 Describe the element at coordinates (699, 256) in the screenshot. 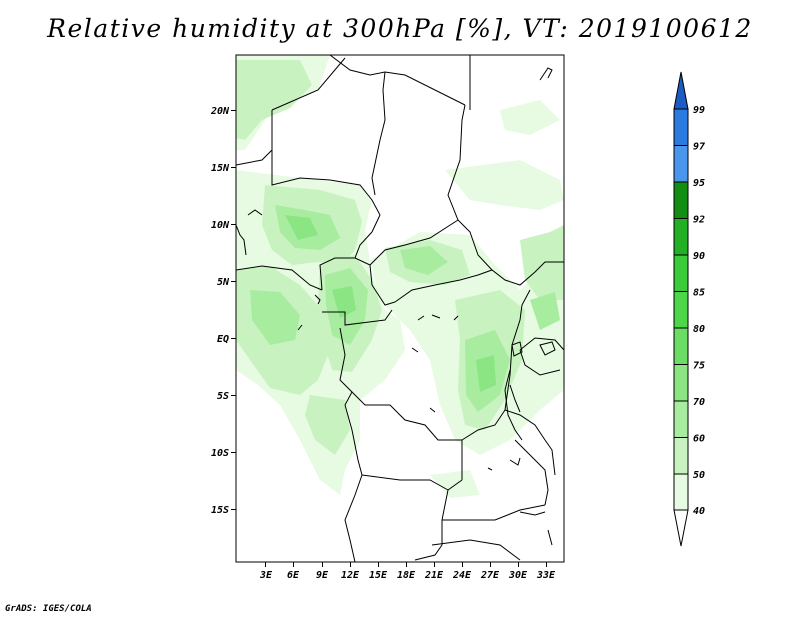

I see `colorbar-label: 90` at that location.